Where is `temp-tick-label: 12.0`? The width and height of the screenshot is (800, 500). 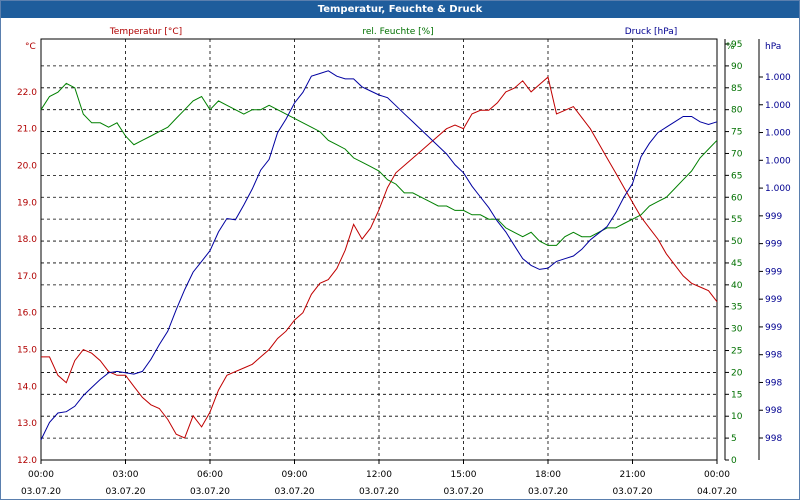
temp-tick-label: 12.0 is located at coordinates (27, 461).